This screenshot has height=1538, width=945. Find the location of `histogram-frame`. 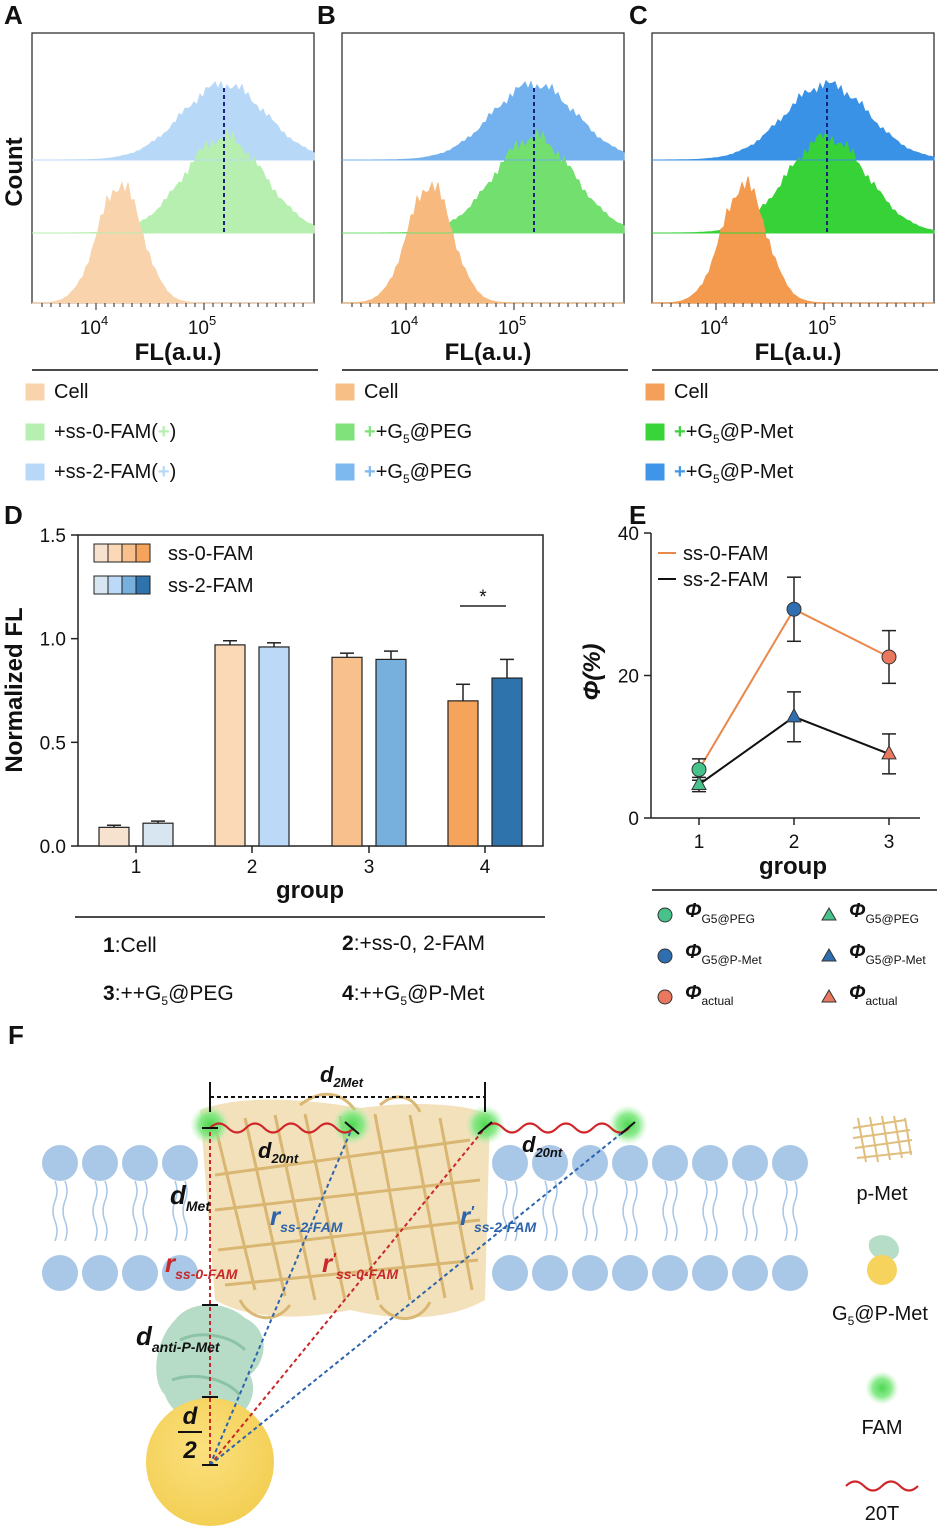

histogram-frame is located at coordinates (483, 168).